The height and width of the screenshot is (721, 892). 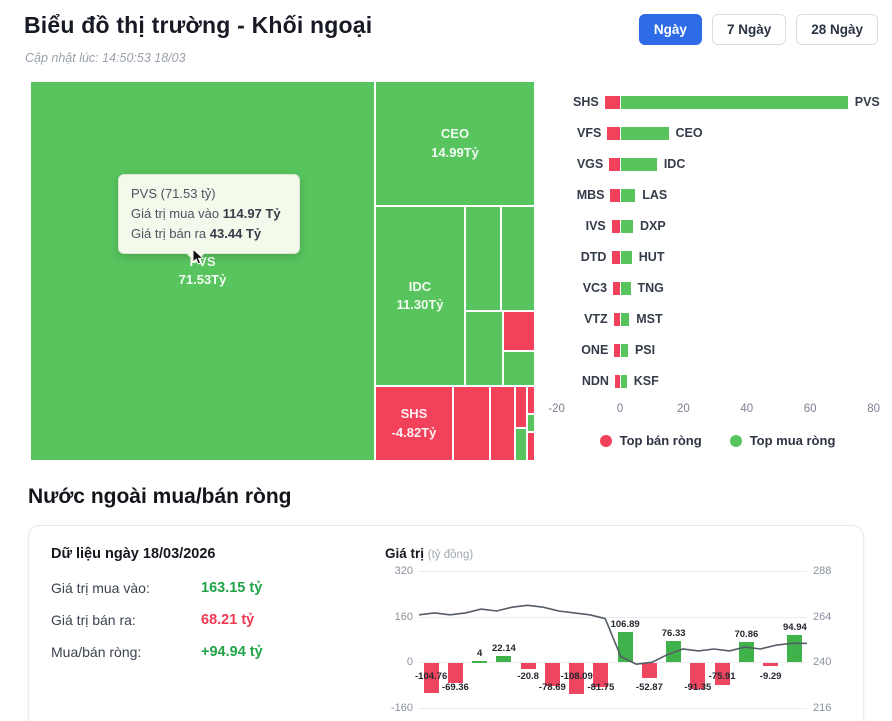 I want to click on value-bar-label: -91.35, so click(x=698, y=688).